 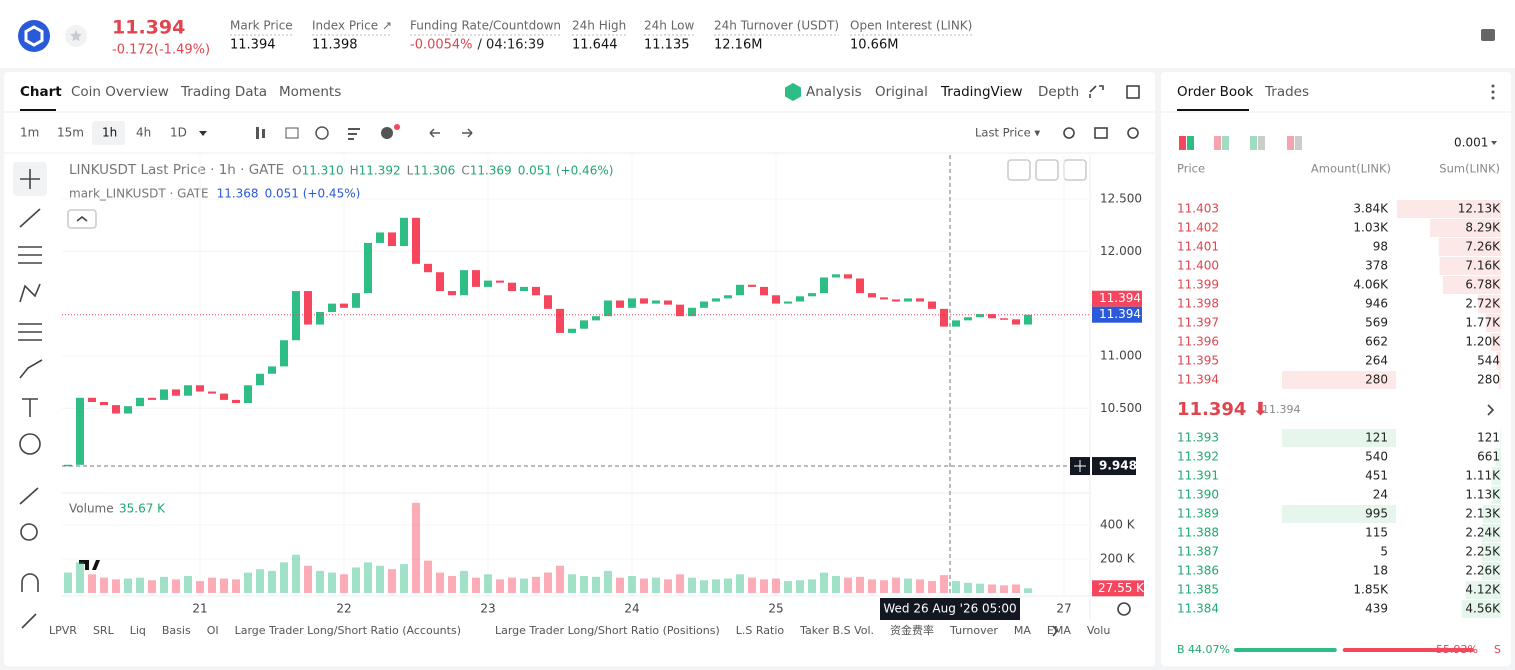 I want to click on add-icon, so click(x=387, y=133).